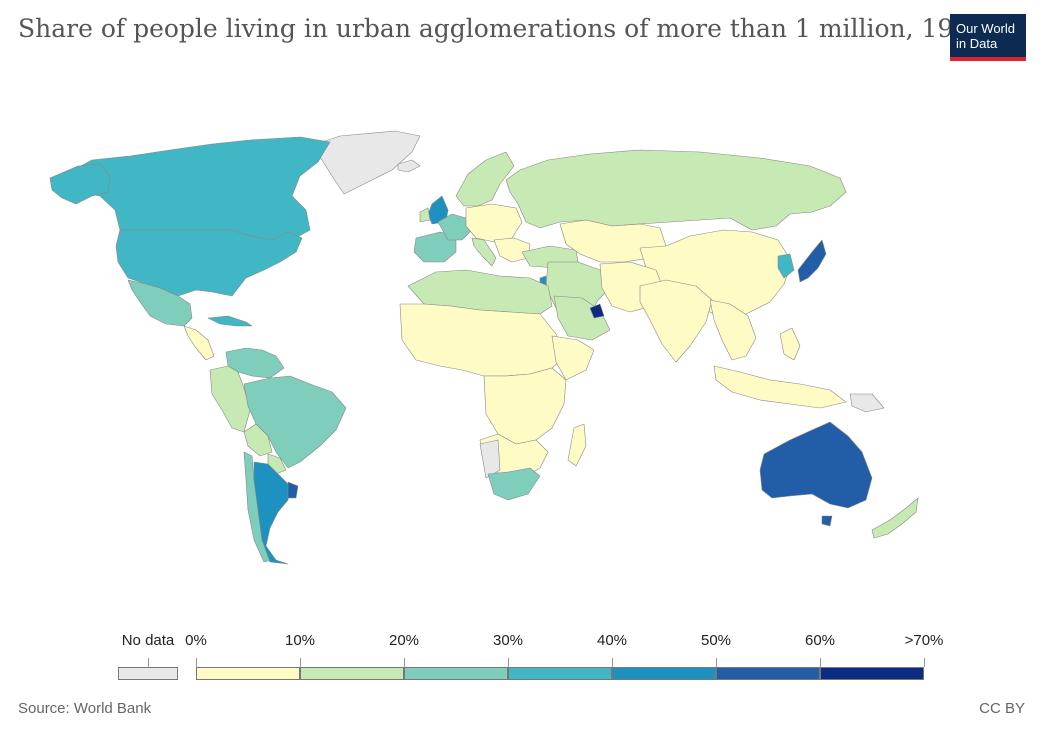  I want to click on region-argentina, so click(272, 513).